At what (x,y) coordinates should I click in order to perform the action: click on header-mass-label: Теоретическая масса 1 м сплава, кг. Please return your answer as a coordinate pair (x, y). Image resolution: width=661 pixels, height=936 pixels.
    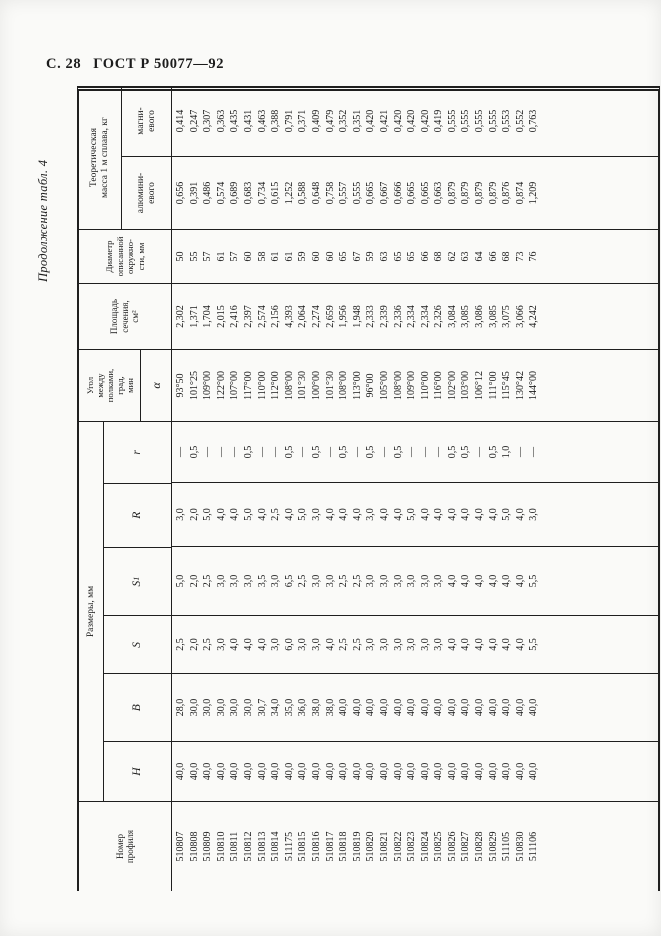
    Looking at the image, I should click on (100, 157).